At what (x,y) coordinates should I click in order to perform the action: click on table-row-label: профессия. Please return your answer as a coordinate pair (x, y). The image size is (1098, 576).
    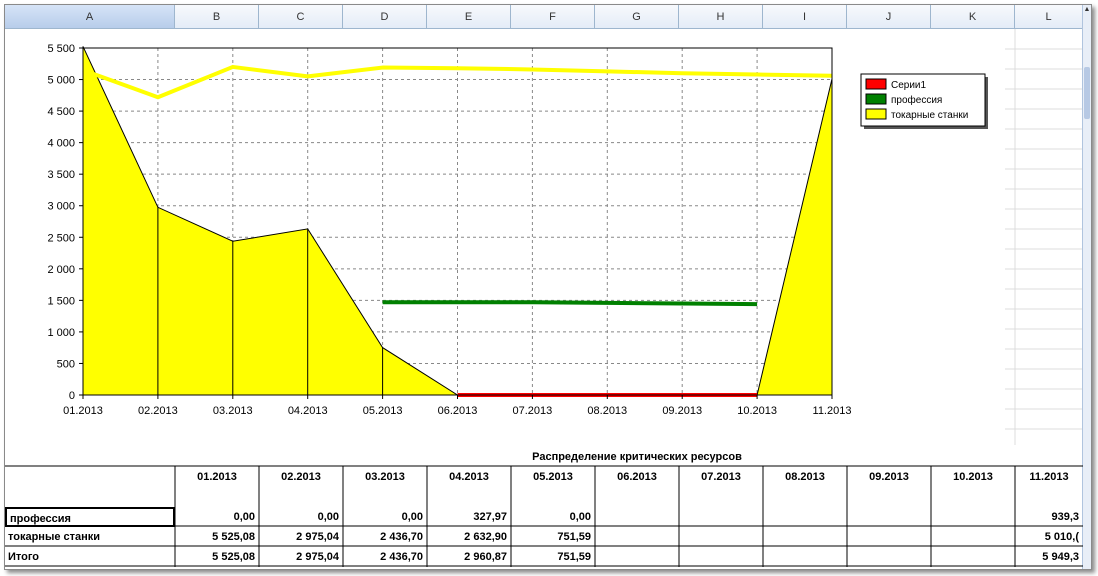
    Looking at the image, I should click on (90, 517).